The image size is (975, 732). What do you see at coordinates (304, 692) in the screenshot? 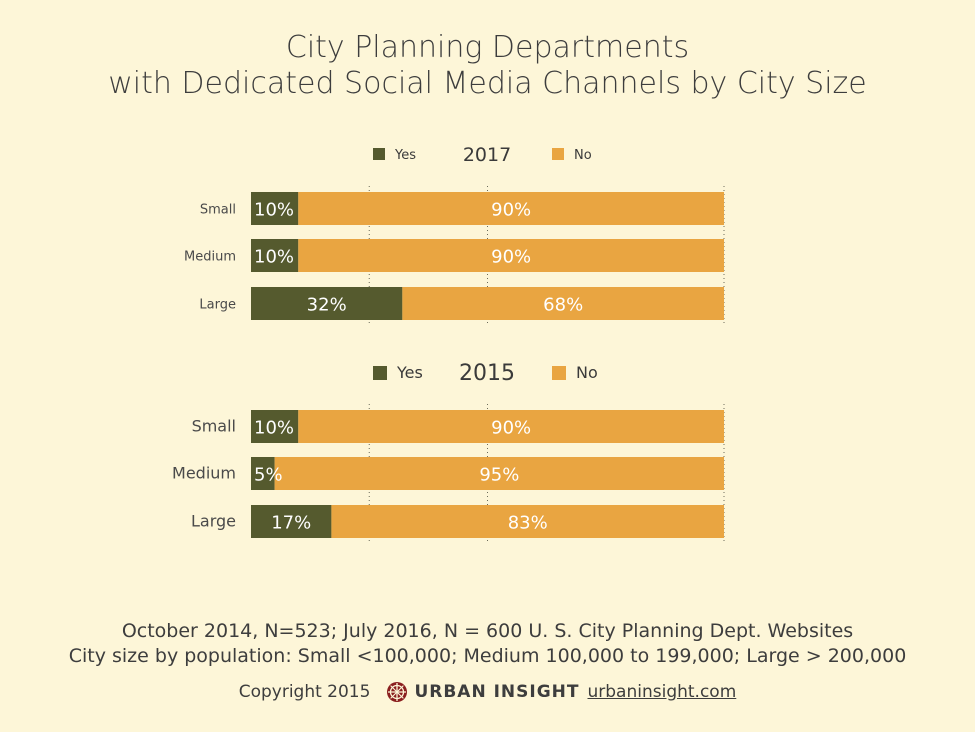
I see `copyright-text: Copyright 2015` at bounding box center [304, 692].